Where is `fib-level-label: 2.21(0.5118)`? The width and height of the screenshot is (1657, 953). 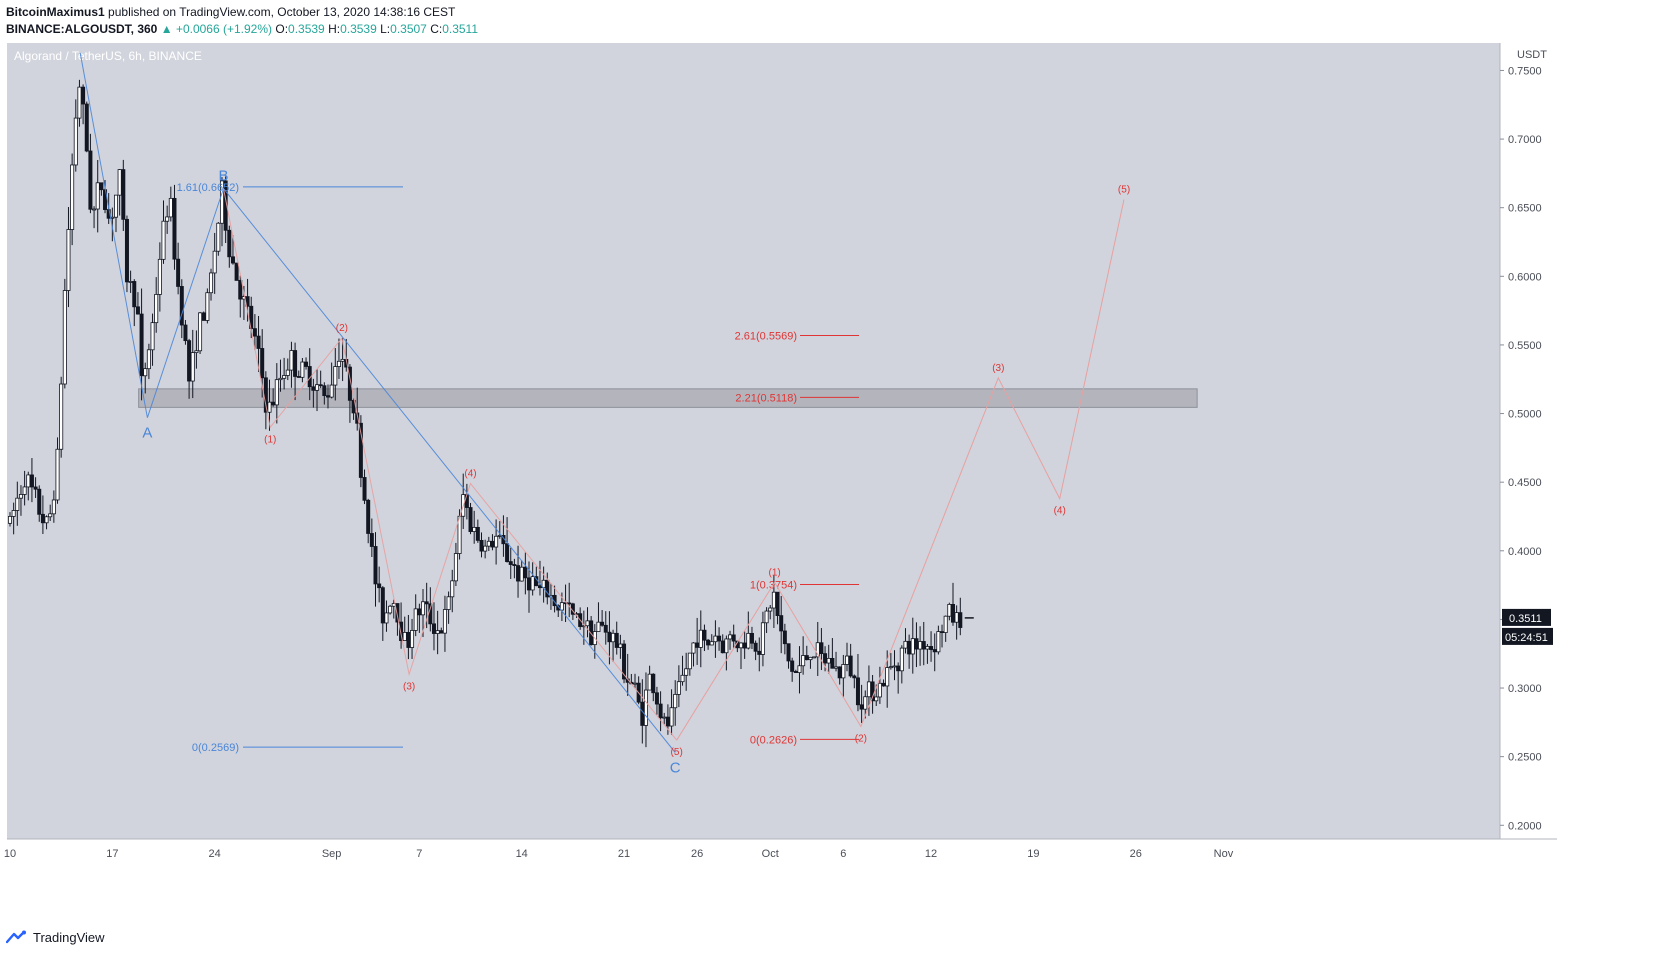 fib-level-label: 2.21(0.5118) is located at coordinates (766, 398).